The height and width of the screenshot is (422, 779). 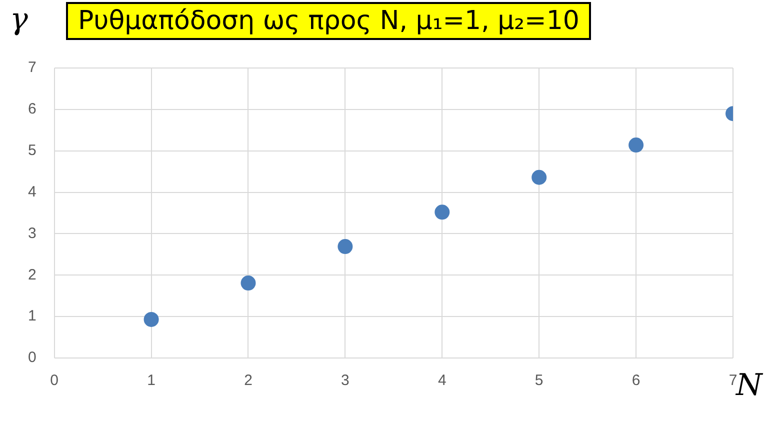 I want to click on y-tick-label: 1, so click(x=32, y=316).